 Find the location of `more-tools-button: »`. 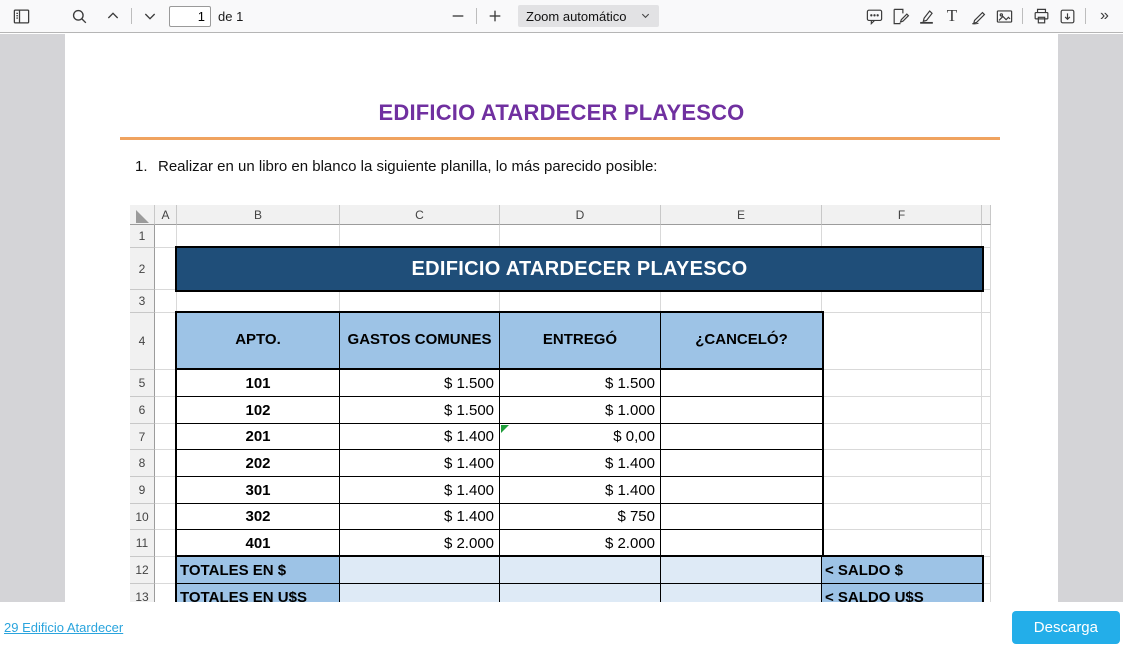

more-tools-button: » is located at coordinates (1104, 16).